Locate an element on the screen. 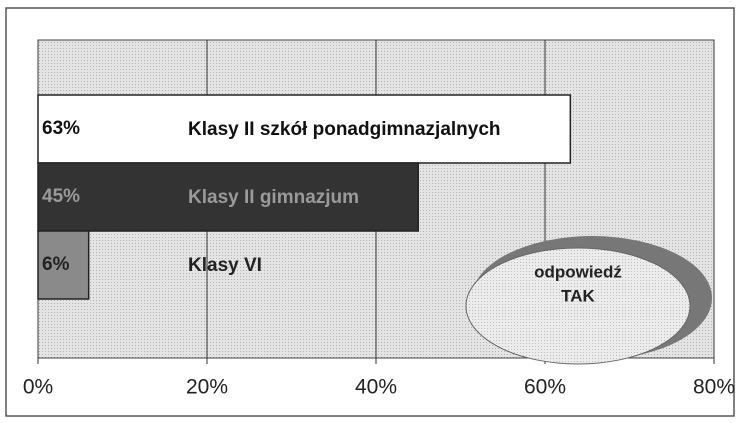 This screenshot has width=741, height=423. x-tick-label: 80% is located at coordinates (714, 387).